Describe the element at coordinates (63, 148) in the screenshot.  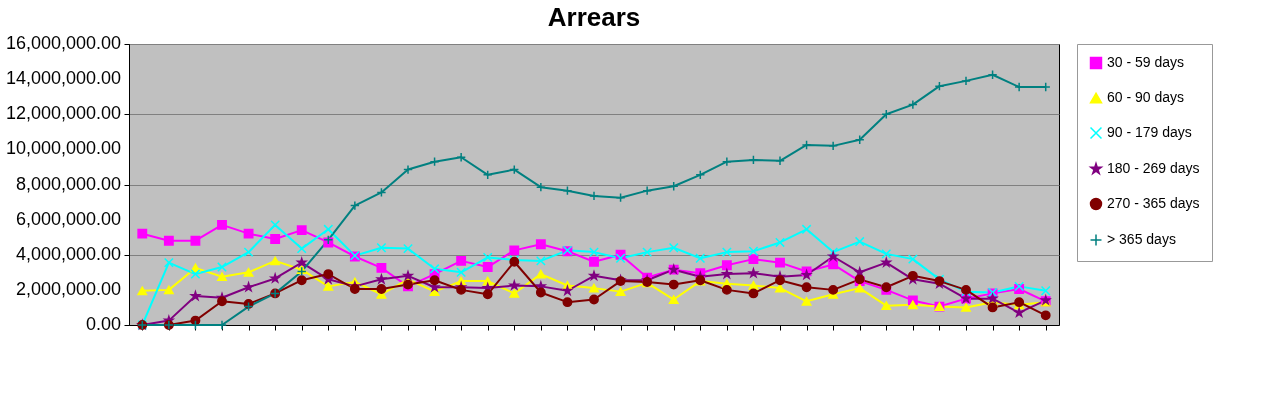
I see `y-tick-label: 10,000,000.00` at that location.